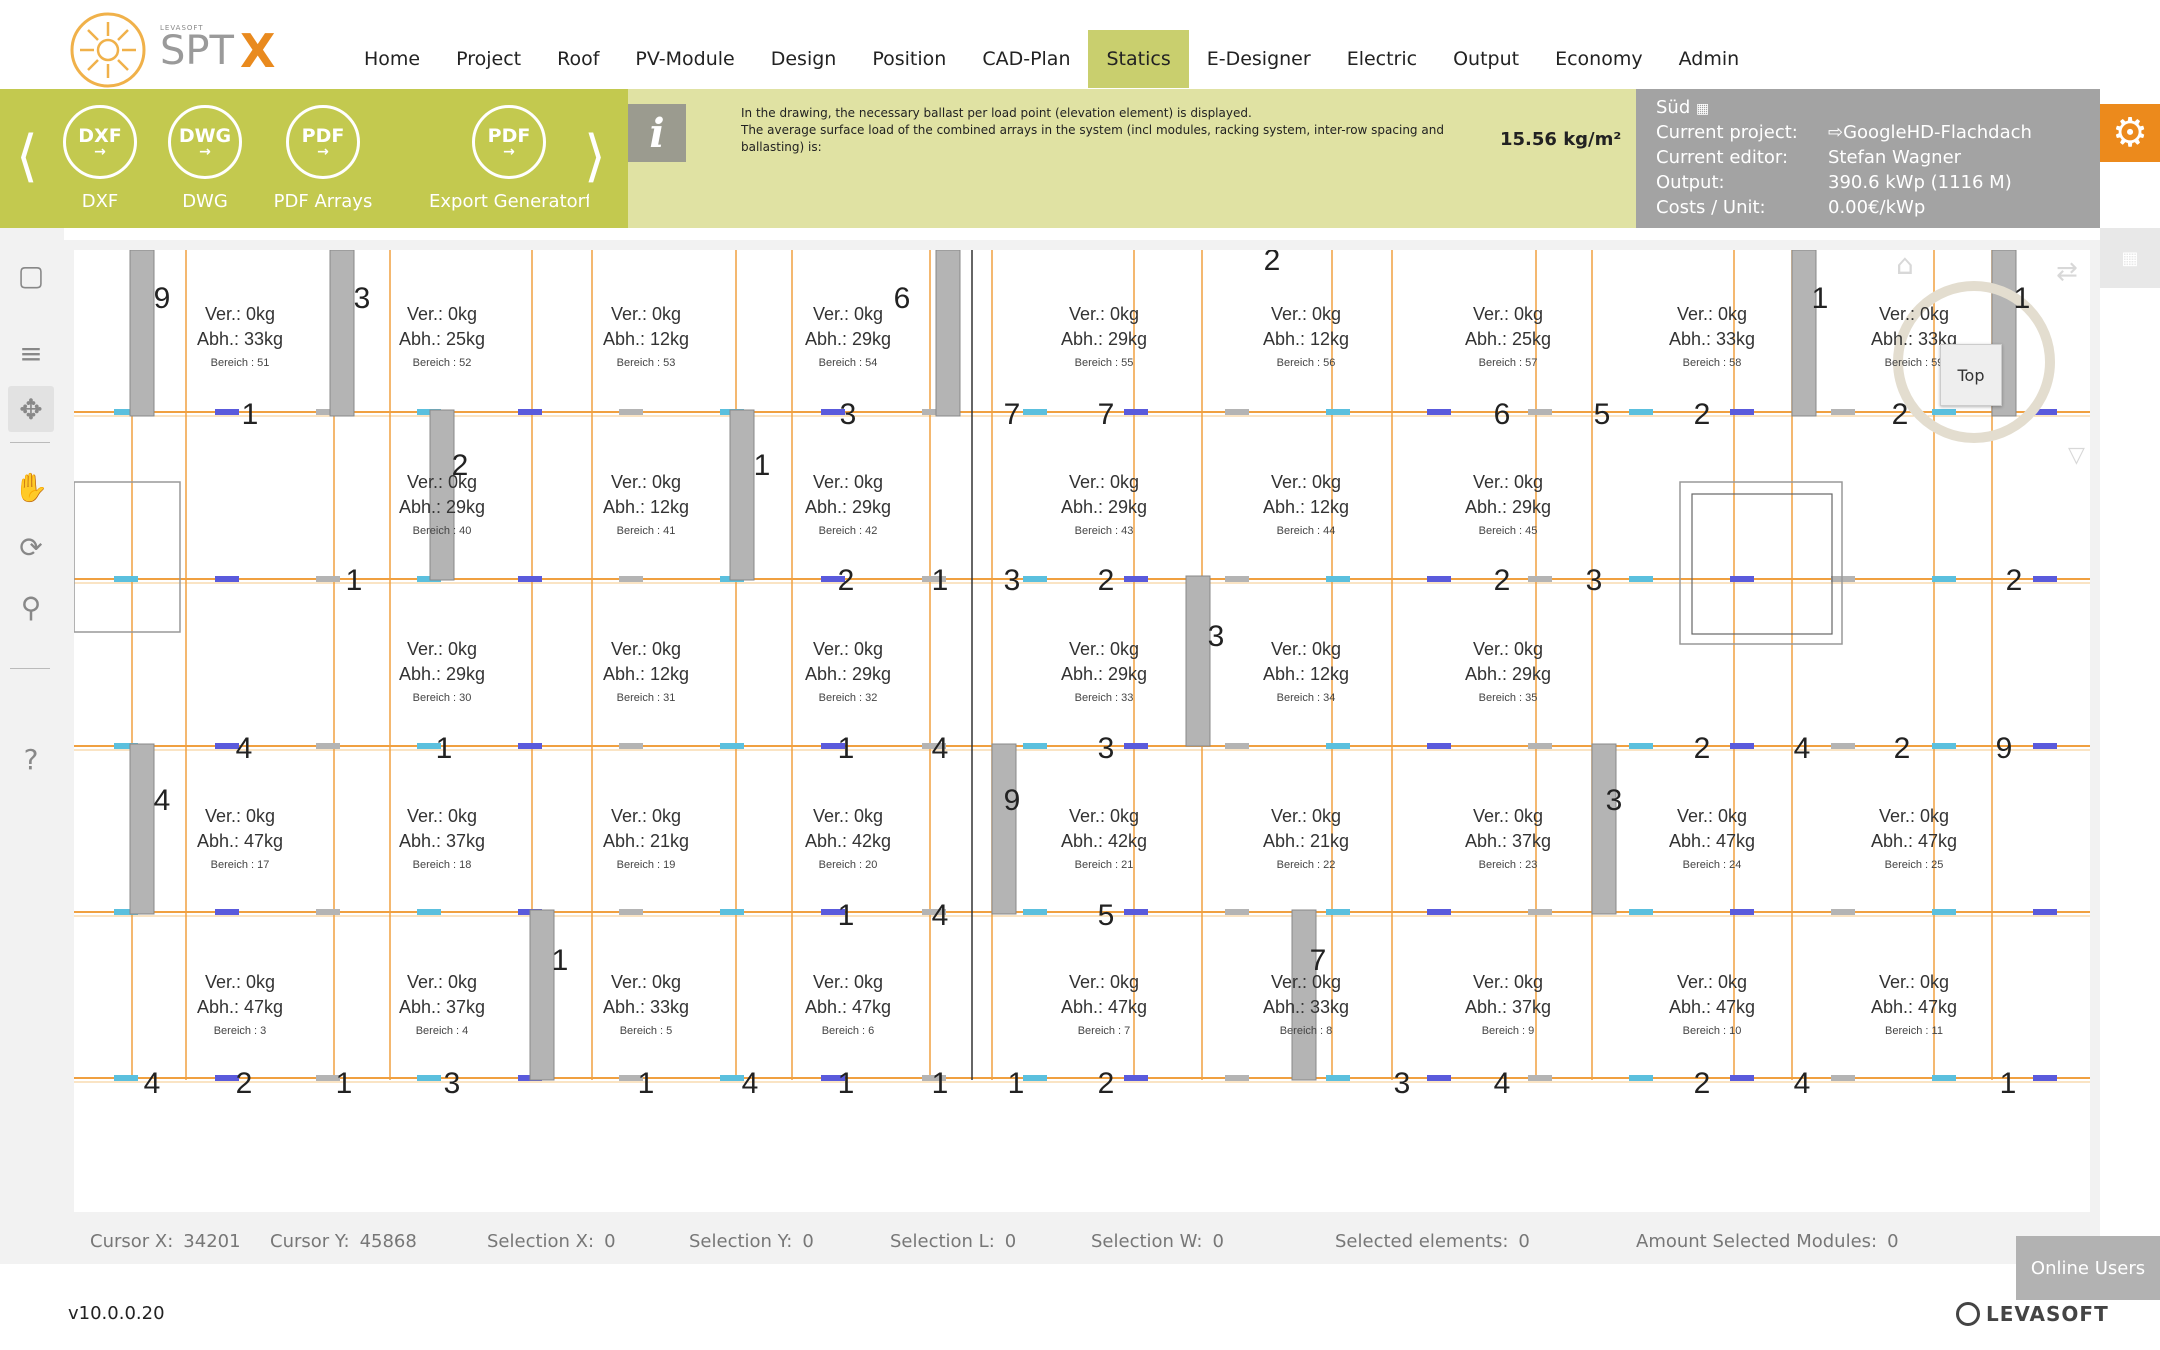 This screenshot has height=1350, width=2160. What do you see at coordinates (509, 201) in the screenshot?
I see `tool-label: Export Generatorfl` at bounding box center [509, 201].